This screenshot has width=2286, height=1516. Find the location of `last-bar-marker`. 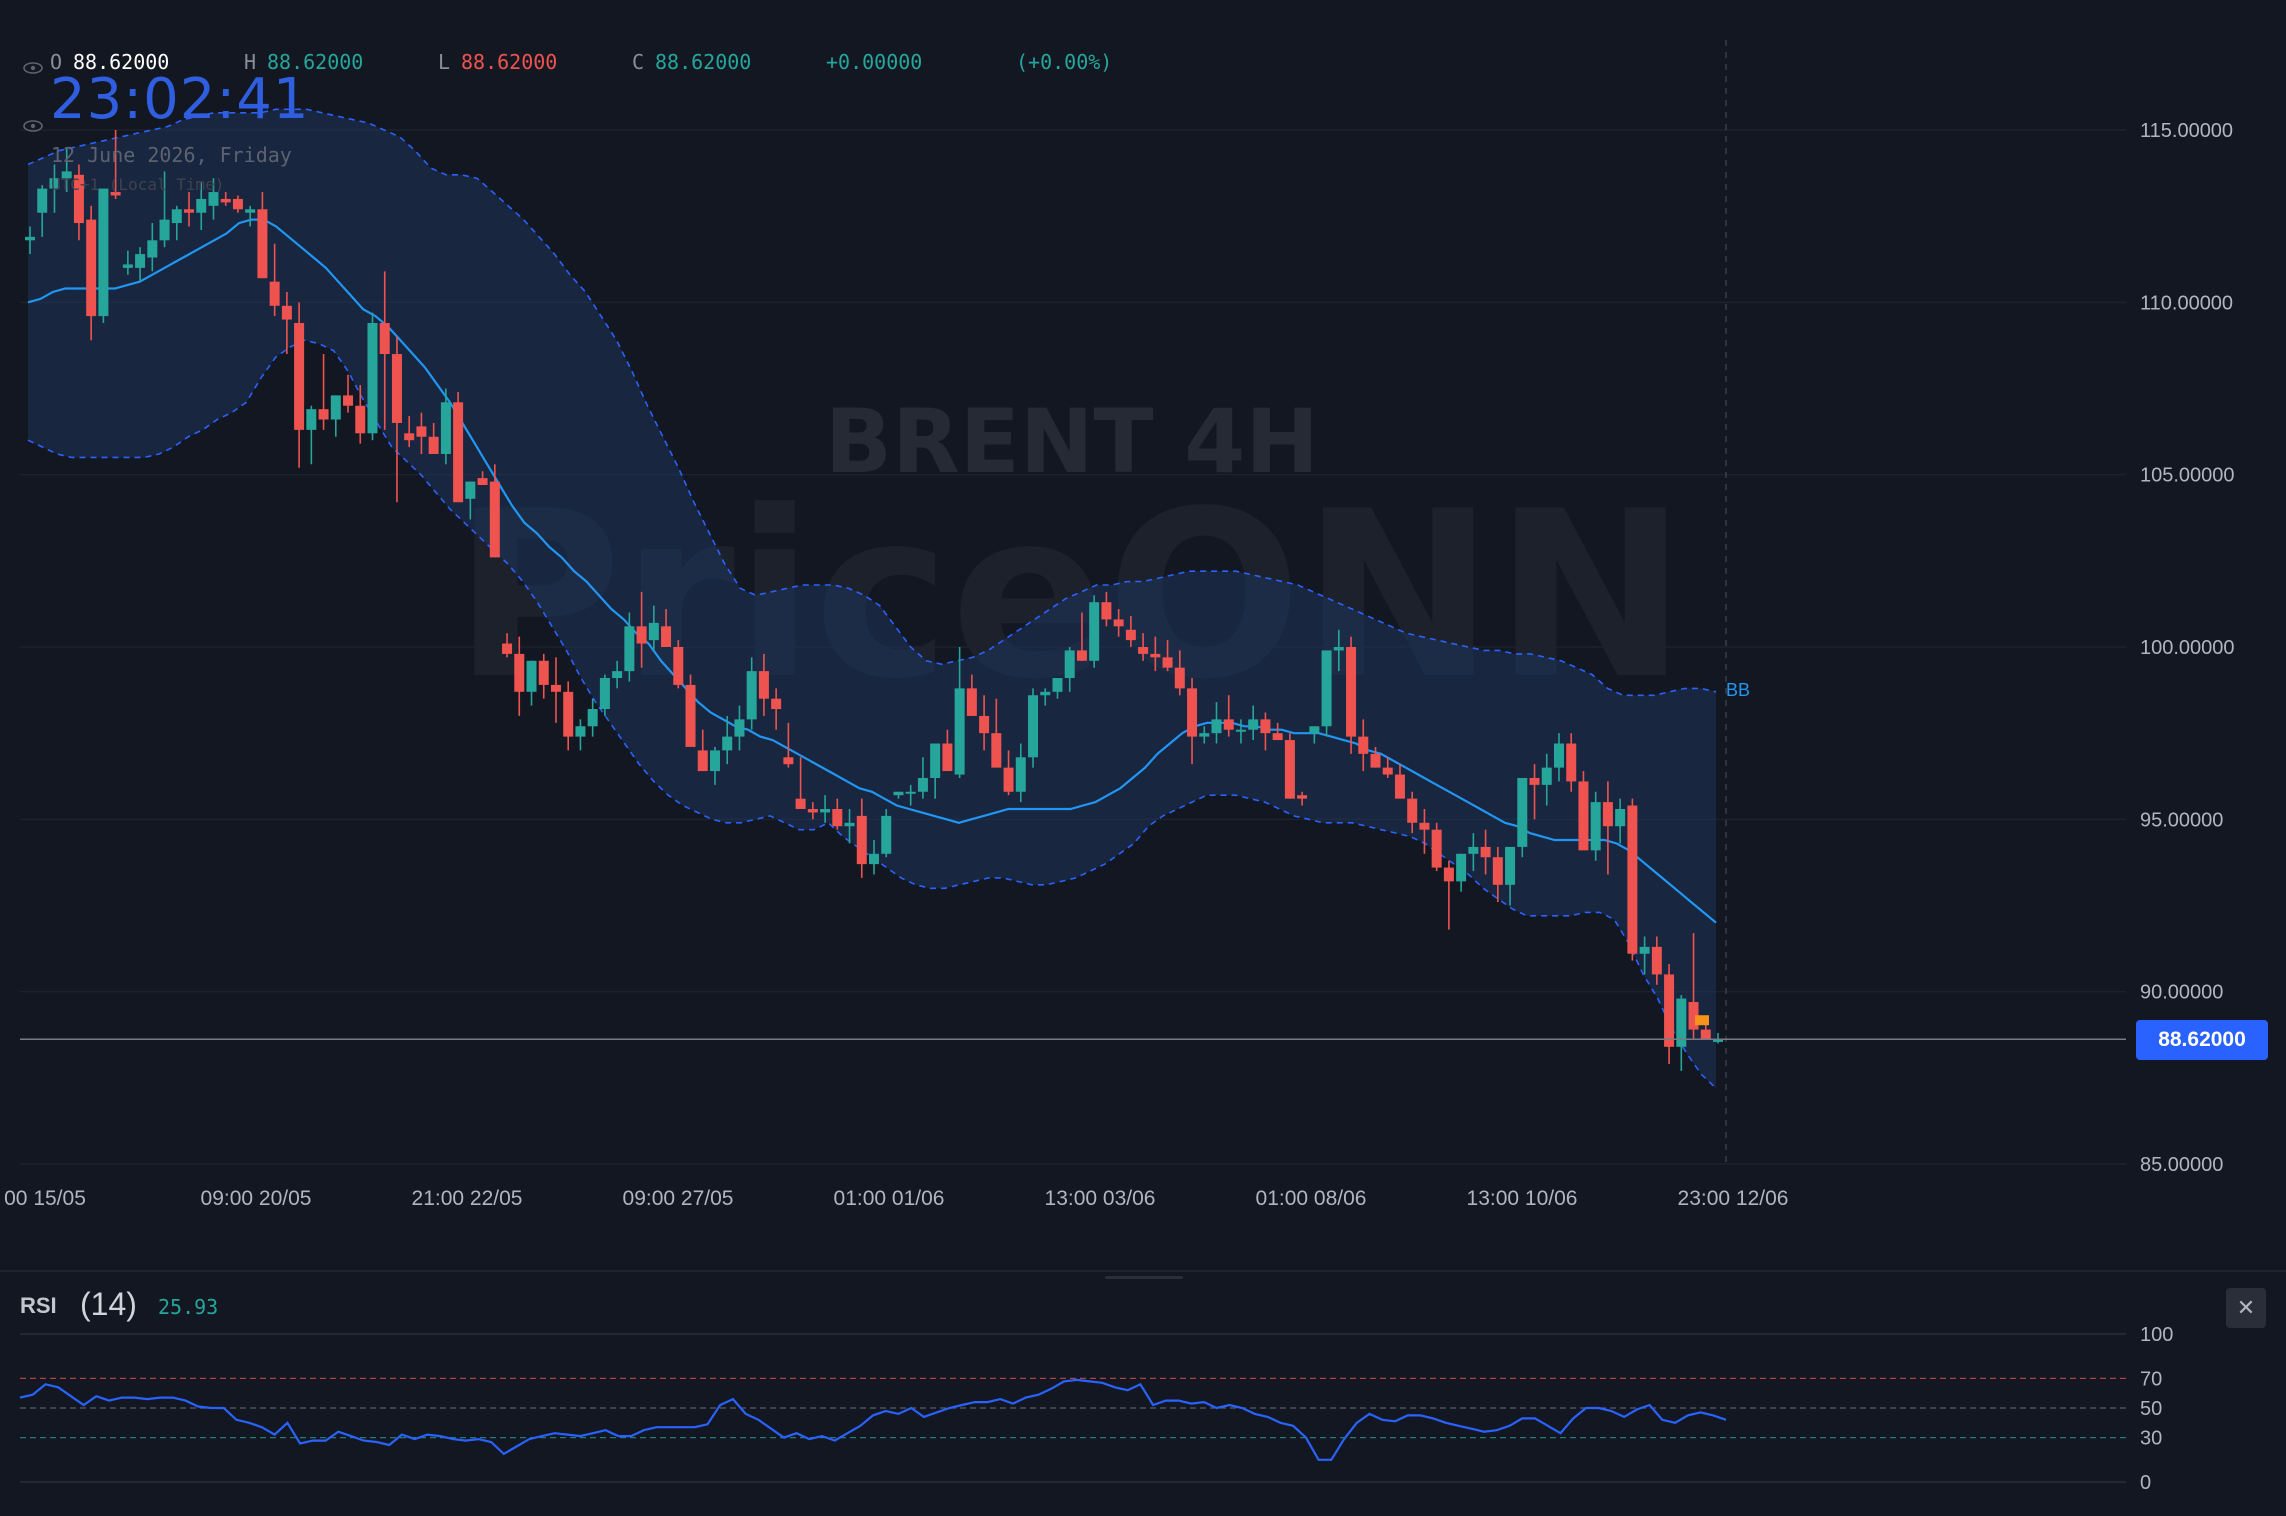

last-bar-marker is located at coordinates (1702, 1020).